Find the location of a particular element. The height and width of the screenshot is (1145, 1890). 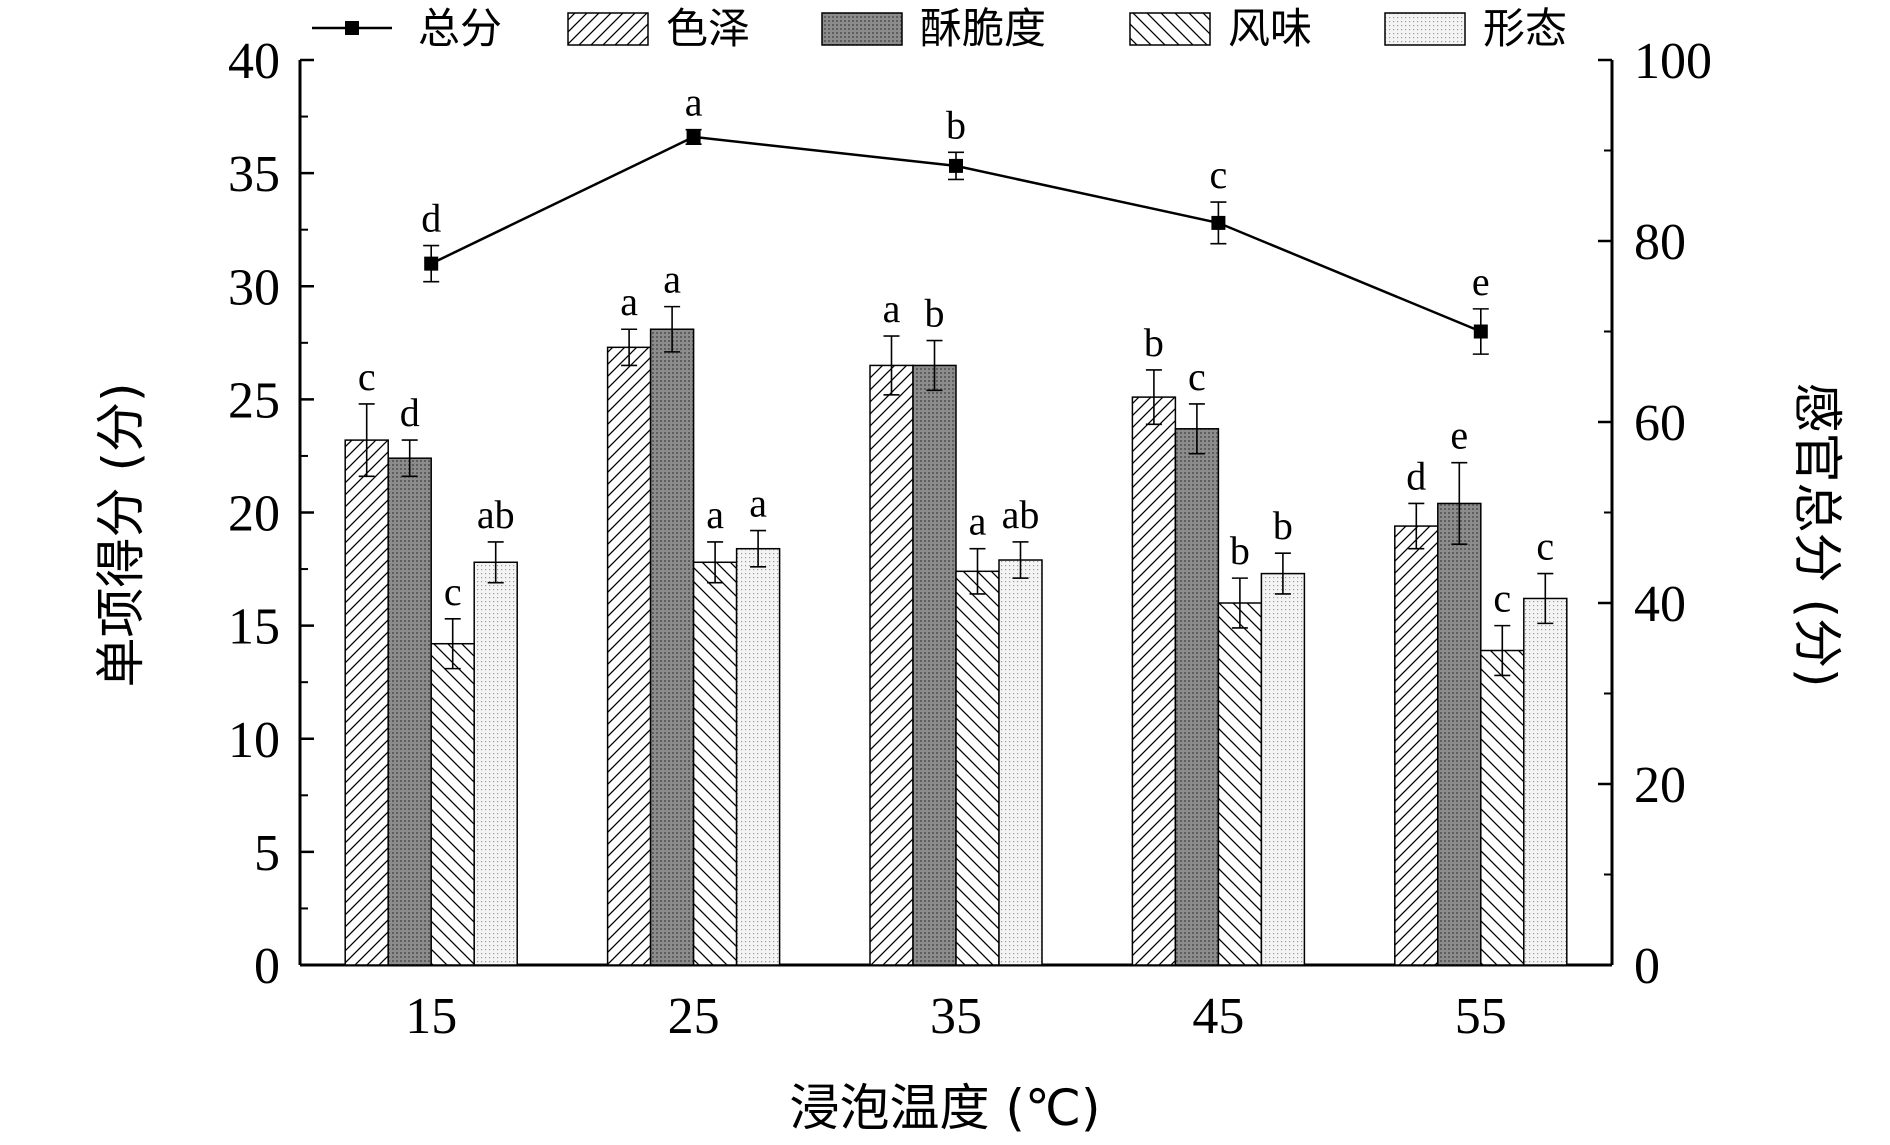

y-tick-label: 30 is located at coordinates (254, 287).